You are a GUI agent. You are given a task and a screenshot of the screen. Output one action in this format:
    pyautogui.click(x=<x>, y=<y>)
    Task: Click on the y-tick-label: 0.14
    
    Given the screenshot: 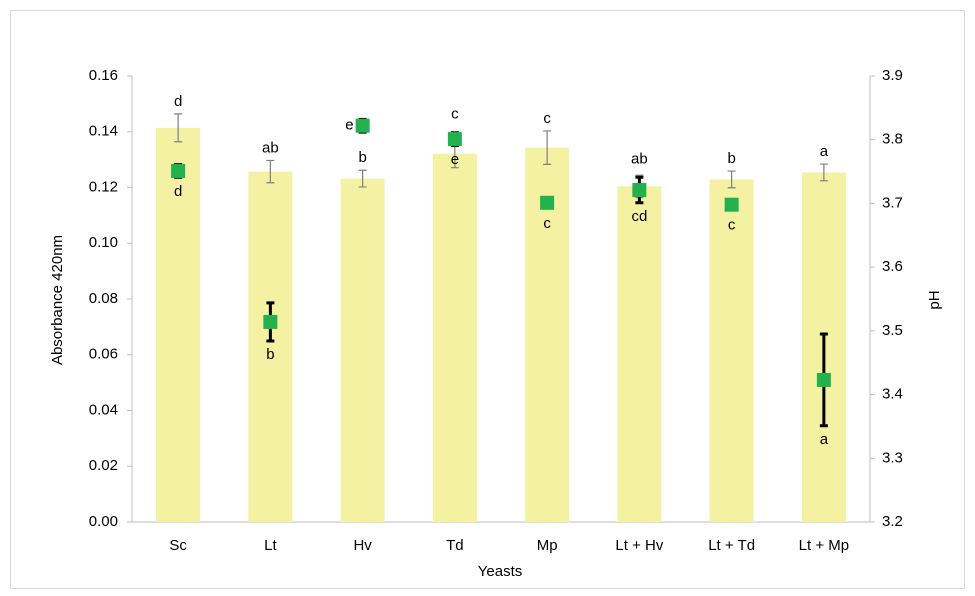 What is the action you would take?
    pyautogui.click(x=103, y=131)
    